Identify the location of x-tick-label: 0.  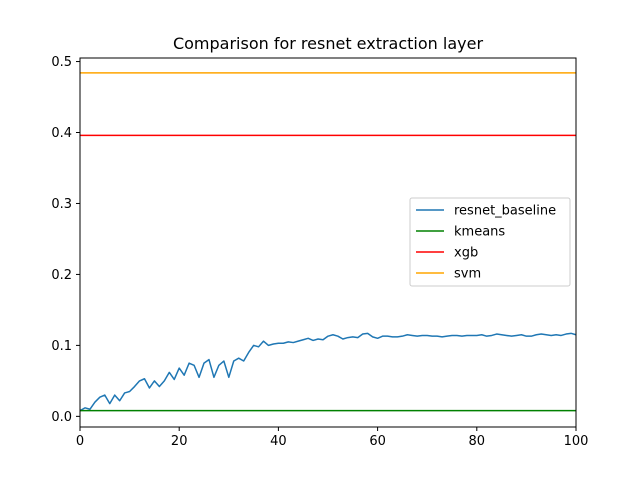
(80, 441).